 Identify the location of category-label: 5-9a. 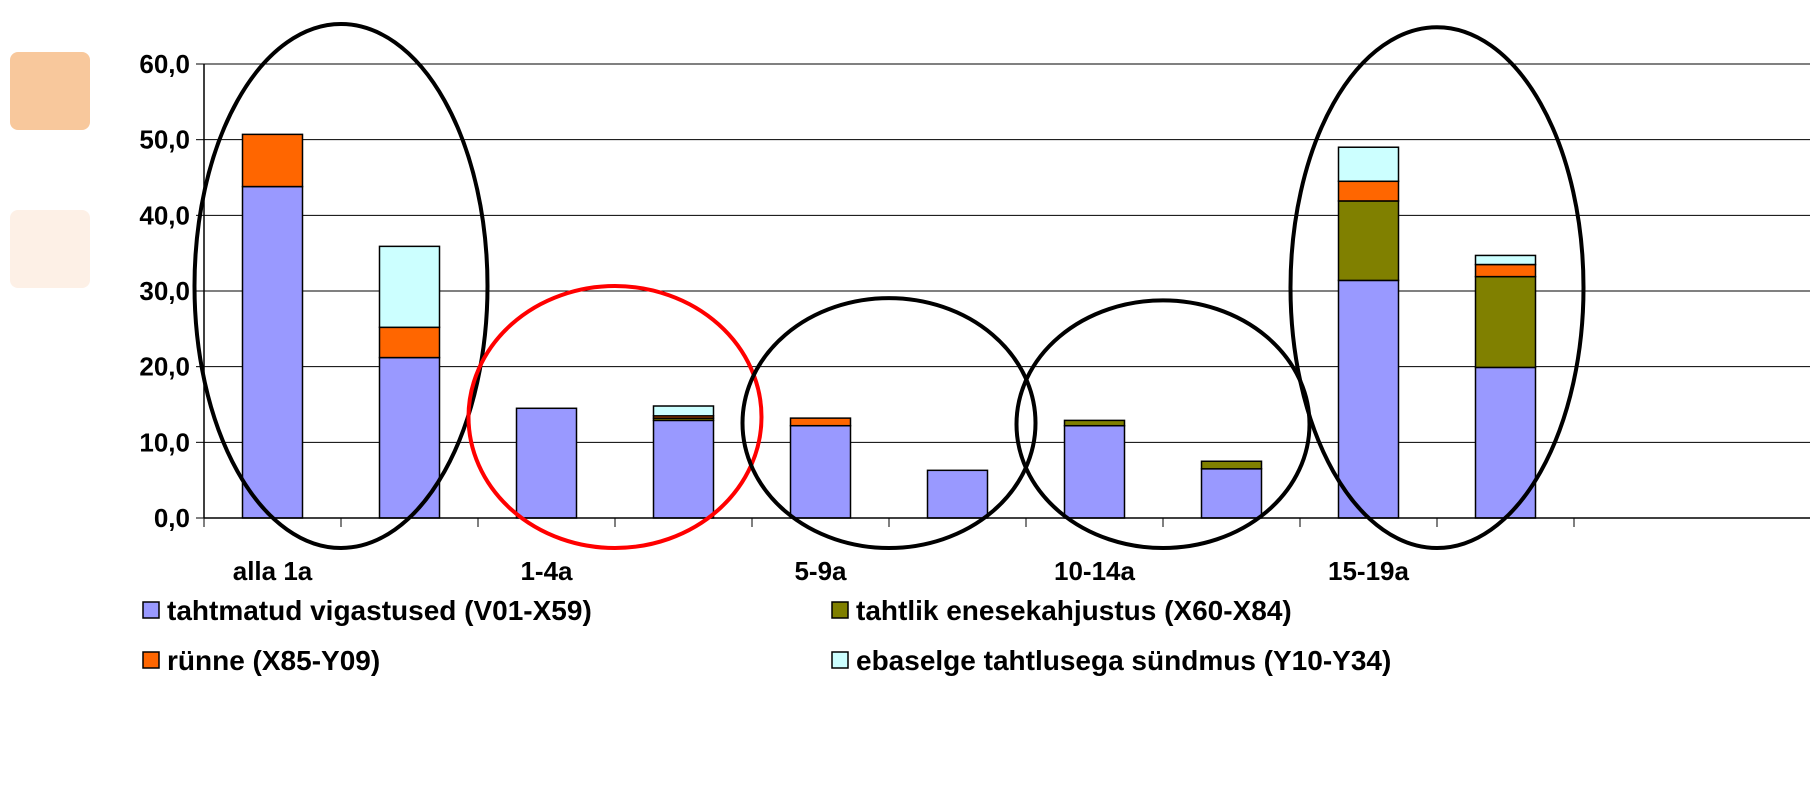
(820, 571).